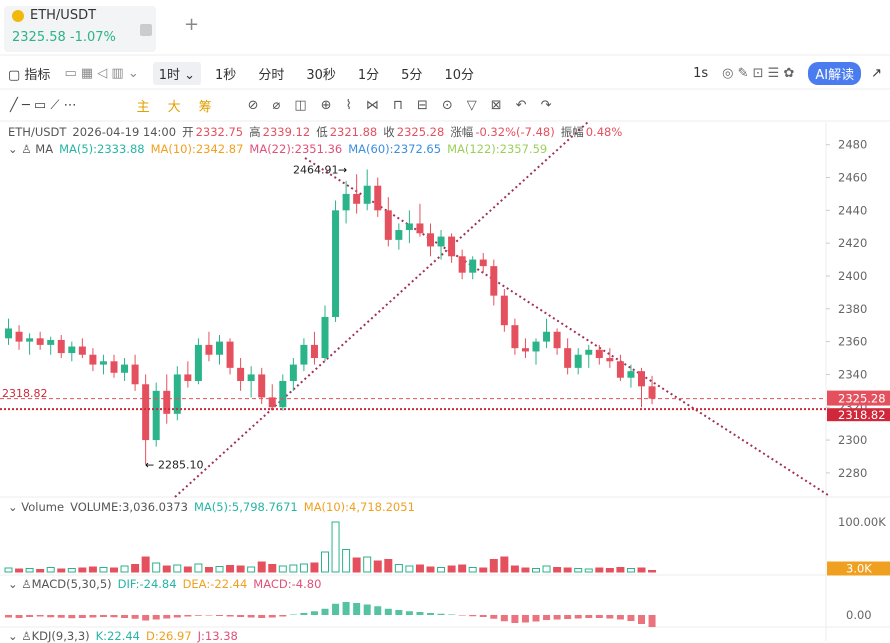 Image resolution: width=890 pixels, height=643 pixels. What do you see at coordinates (192, 24) in the screenshot?
I see `add-tab: +` at bounding box center [192, 24].